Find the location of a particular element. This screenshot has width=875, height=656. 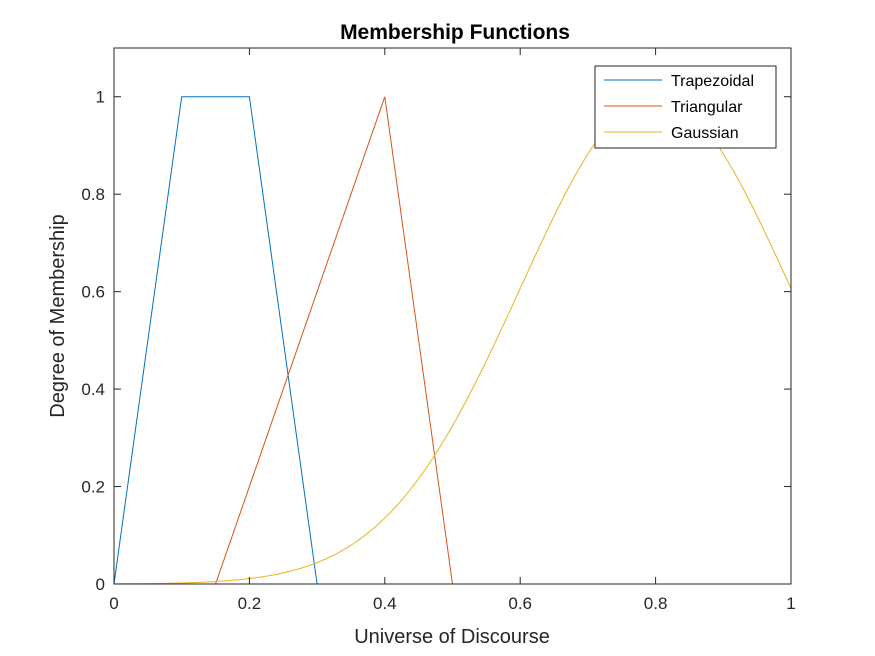

legend: Trapezoidal Triangular Gaussian is located at coordinates (685, 107).